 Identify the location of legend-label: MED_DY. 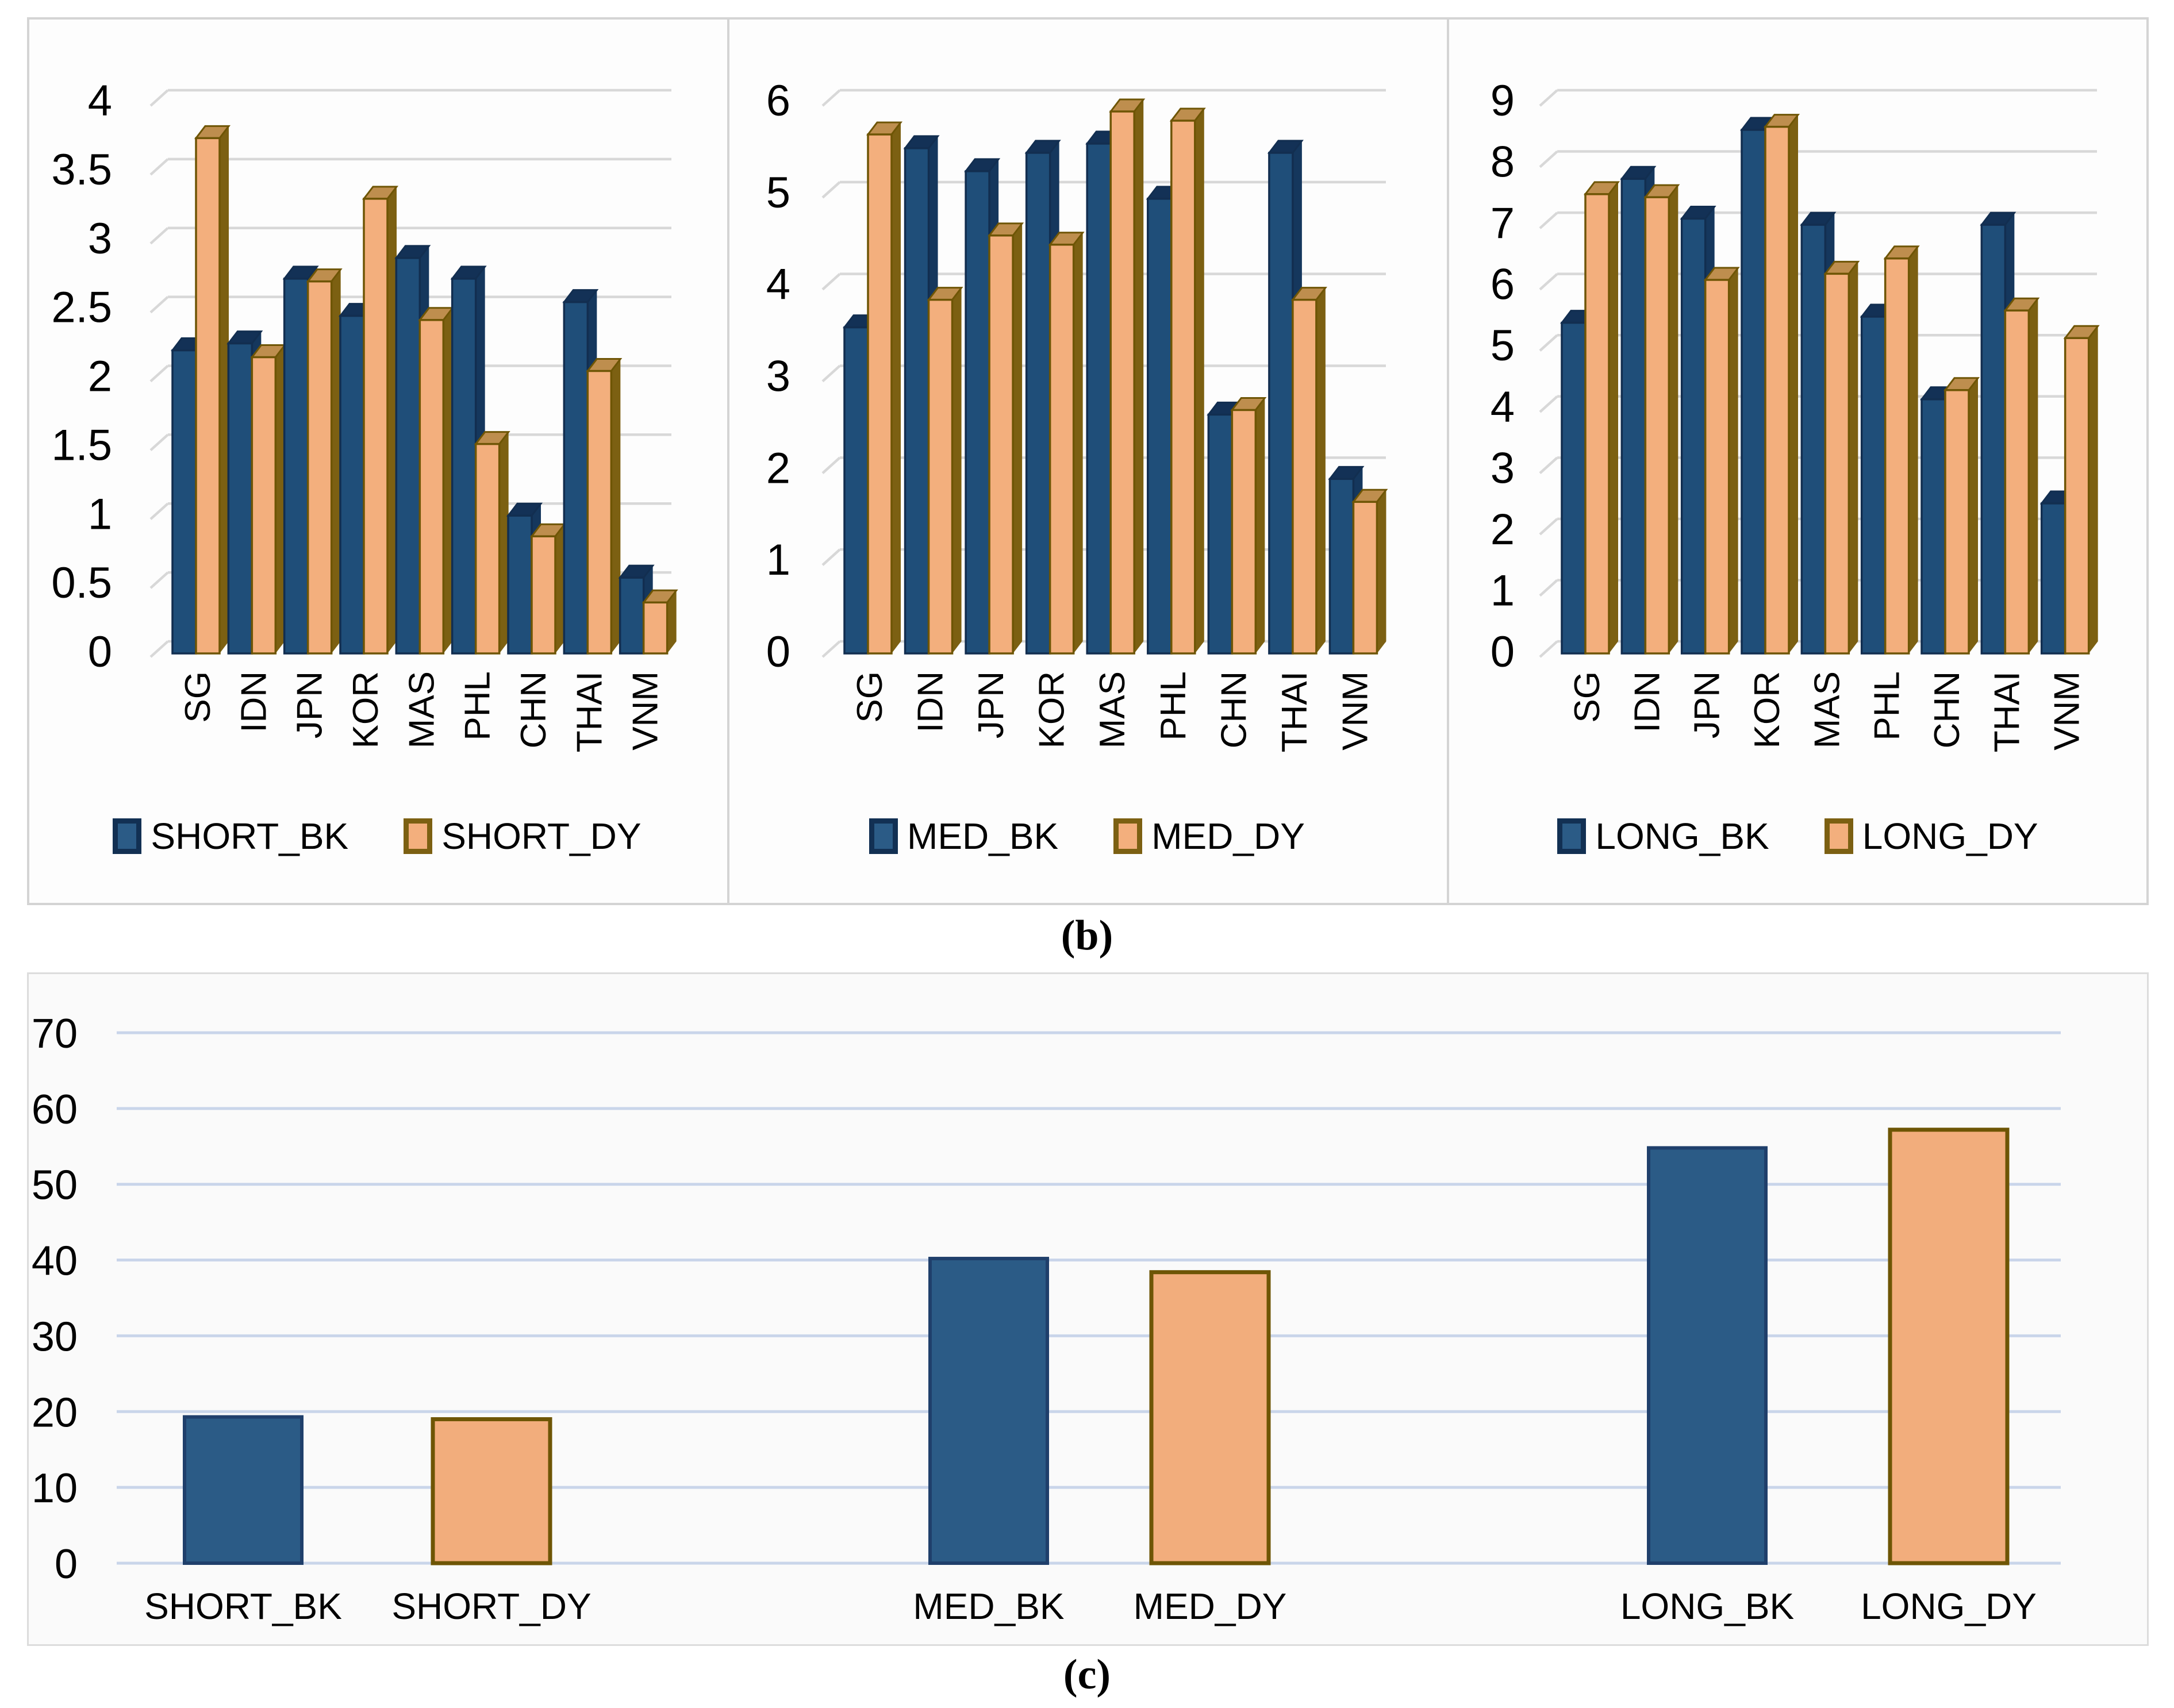
(1228, 836).